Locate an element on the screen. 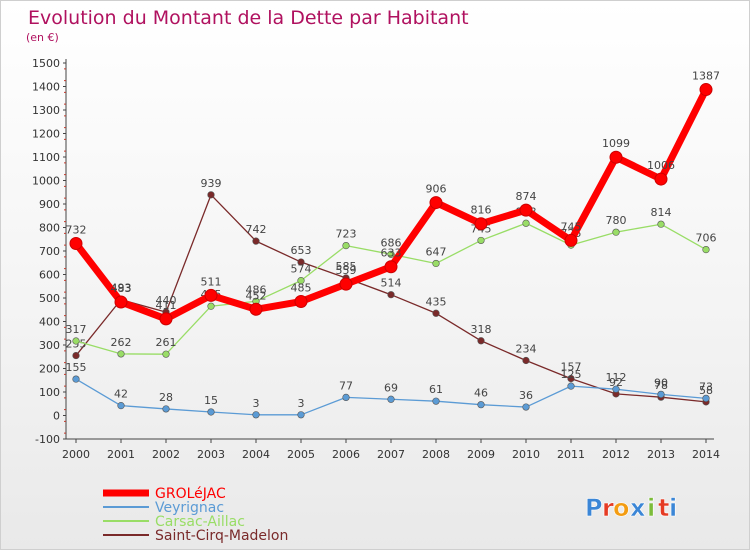 This screenshot has width=750, height=554. chart-subtitle: (en €) is located at coordinates (42, 37).